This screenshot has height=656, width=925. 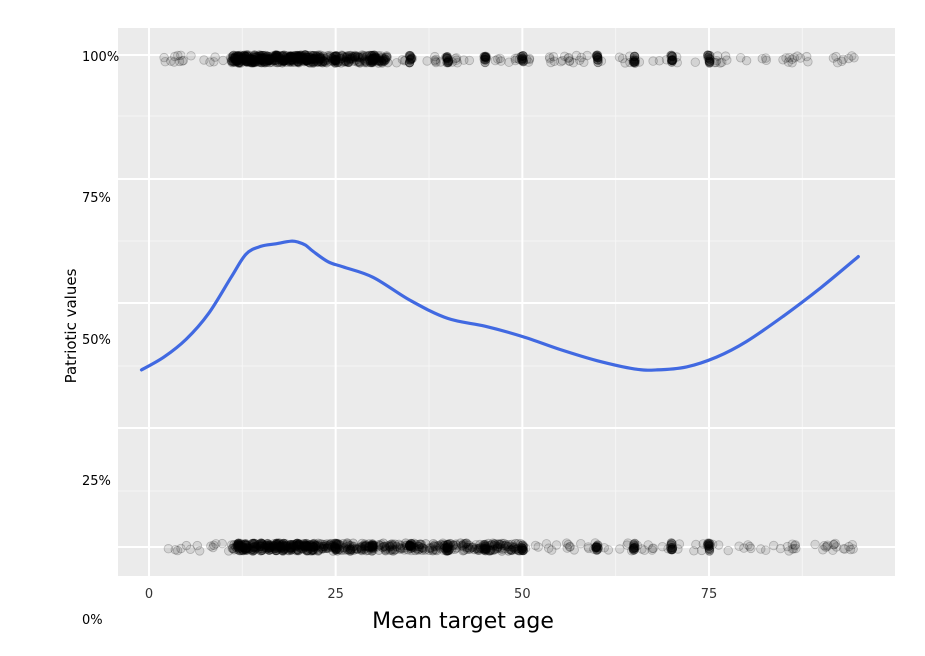 I want to click on x-tick-label: 50, so click(x=522, y=594).